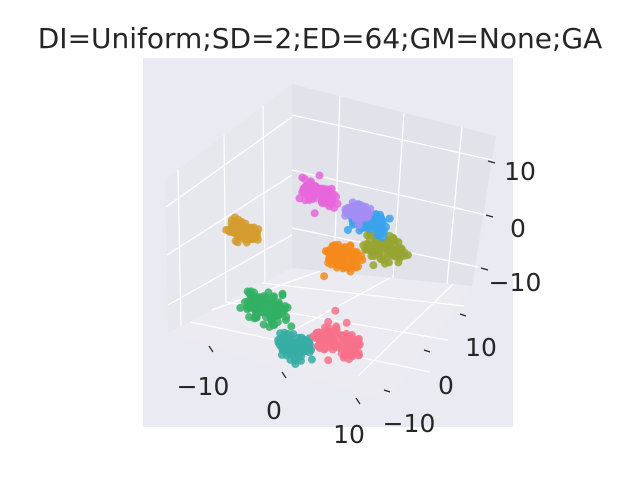 The height and width of the screenshot is (480, 640). I want to click on x-tick-label: 0, so click(274, 410).